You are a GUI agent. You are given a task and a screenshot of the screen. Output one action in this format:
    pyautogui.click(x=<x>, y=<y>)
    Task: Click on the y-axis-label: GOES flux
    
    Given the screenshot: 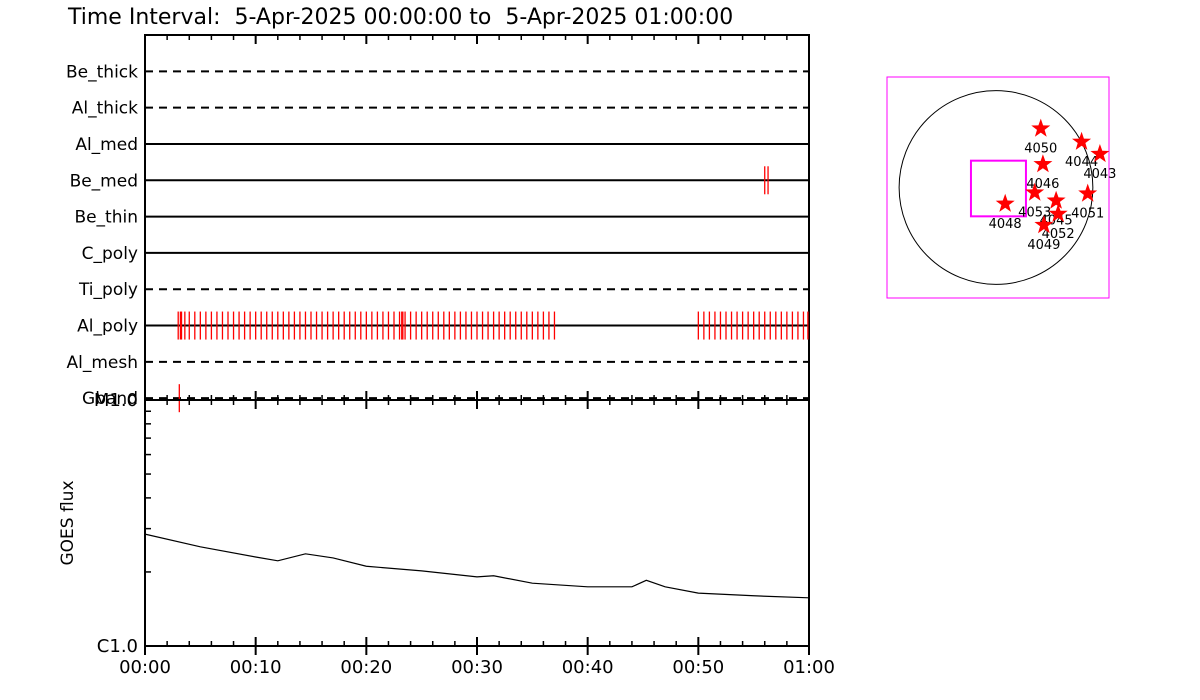 What is the action you would take?
    pyautogui.click(x=68, y=522)
    